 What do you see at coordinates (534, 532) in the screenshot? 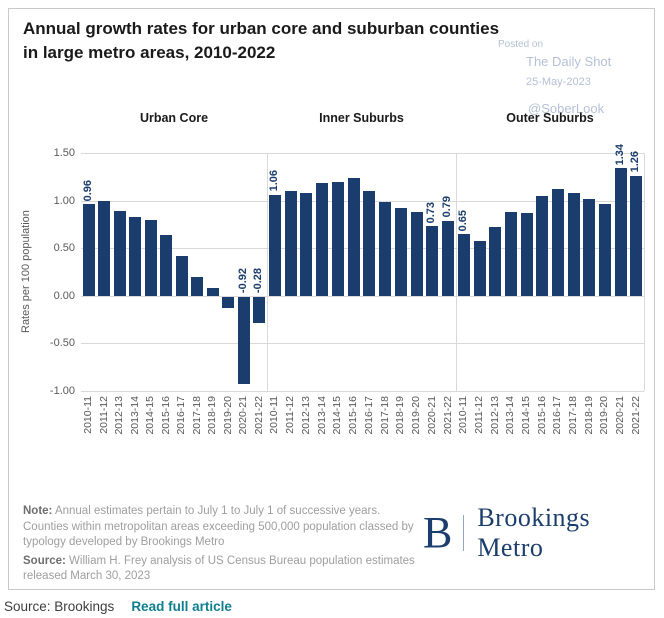
I see `logo-name: Brookings Metro` at bounding box center [534, 532].